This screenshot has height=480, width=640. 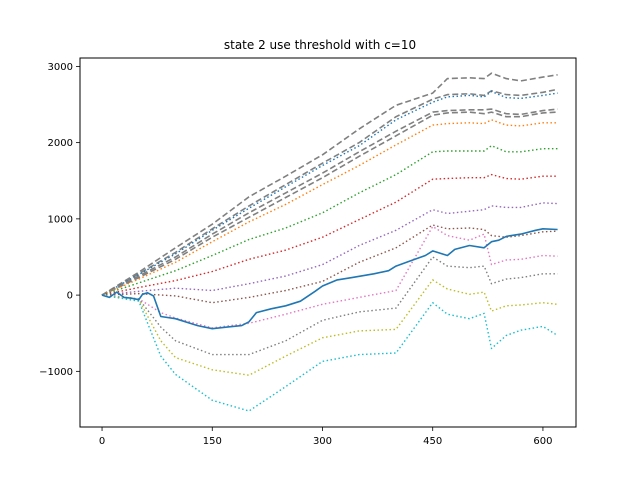 What do you see at coordinates (70, 296) in the screenshot?
I see `y-tick-label-1: 0` at bounding box center [70, 296].